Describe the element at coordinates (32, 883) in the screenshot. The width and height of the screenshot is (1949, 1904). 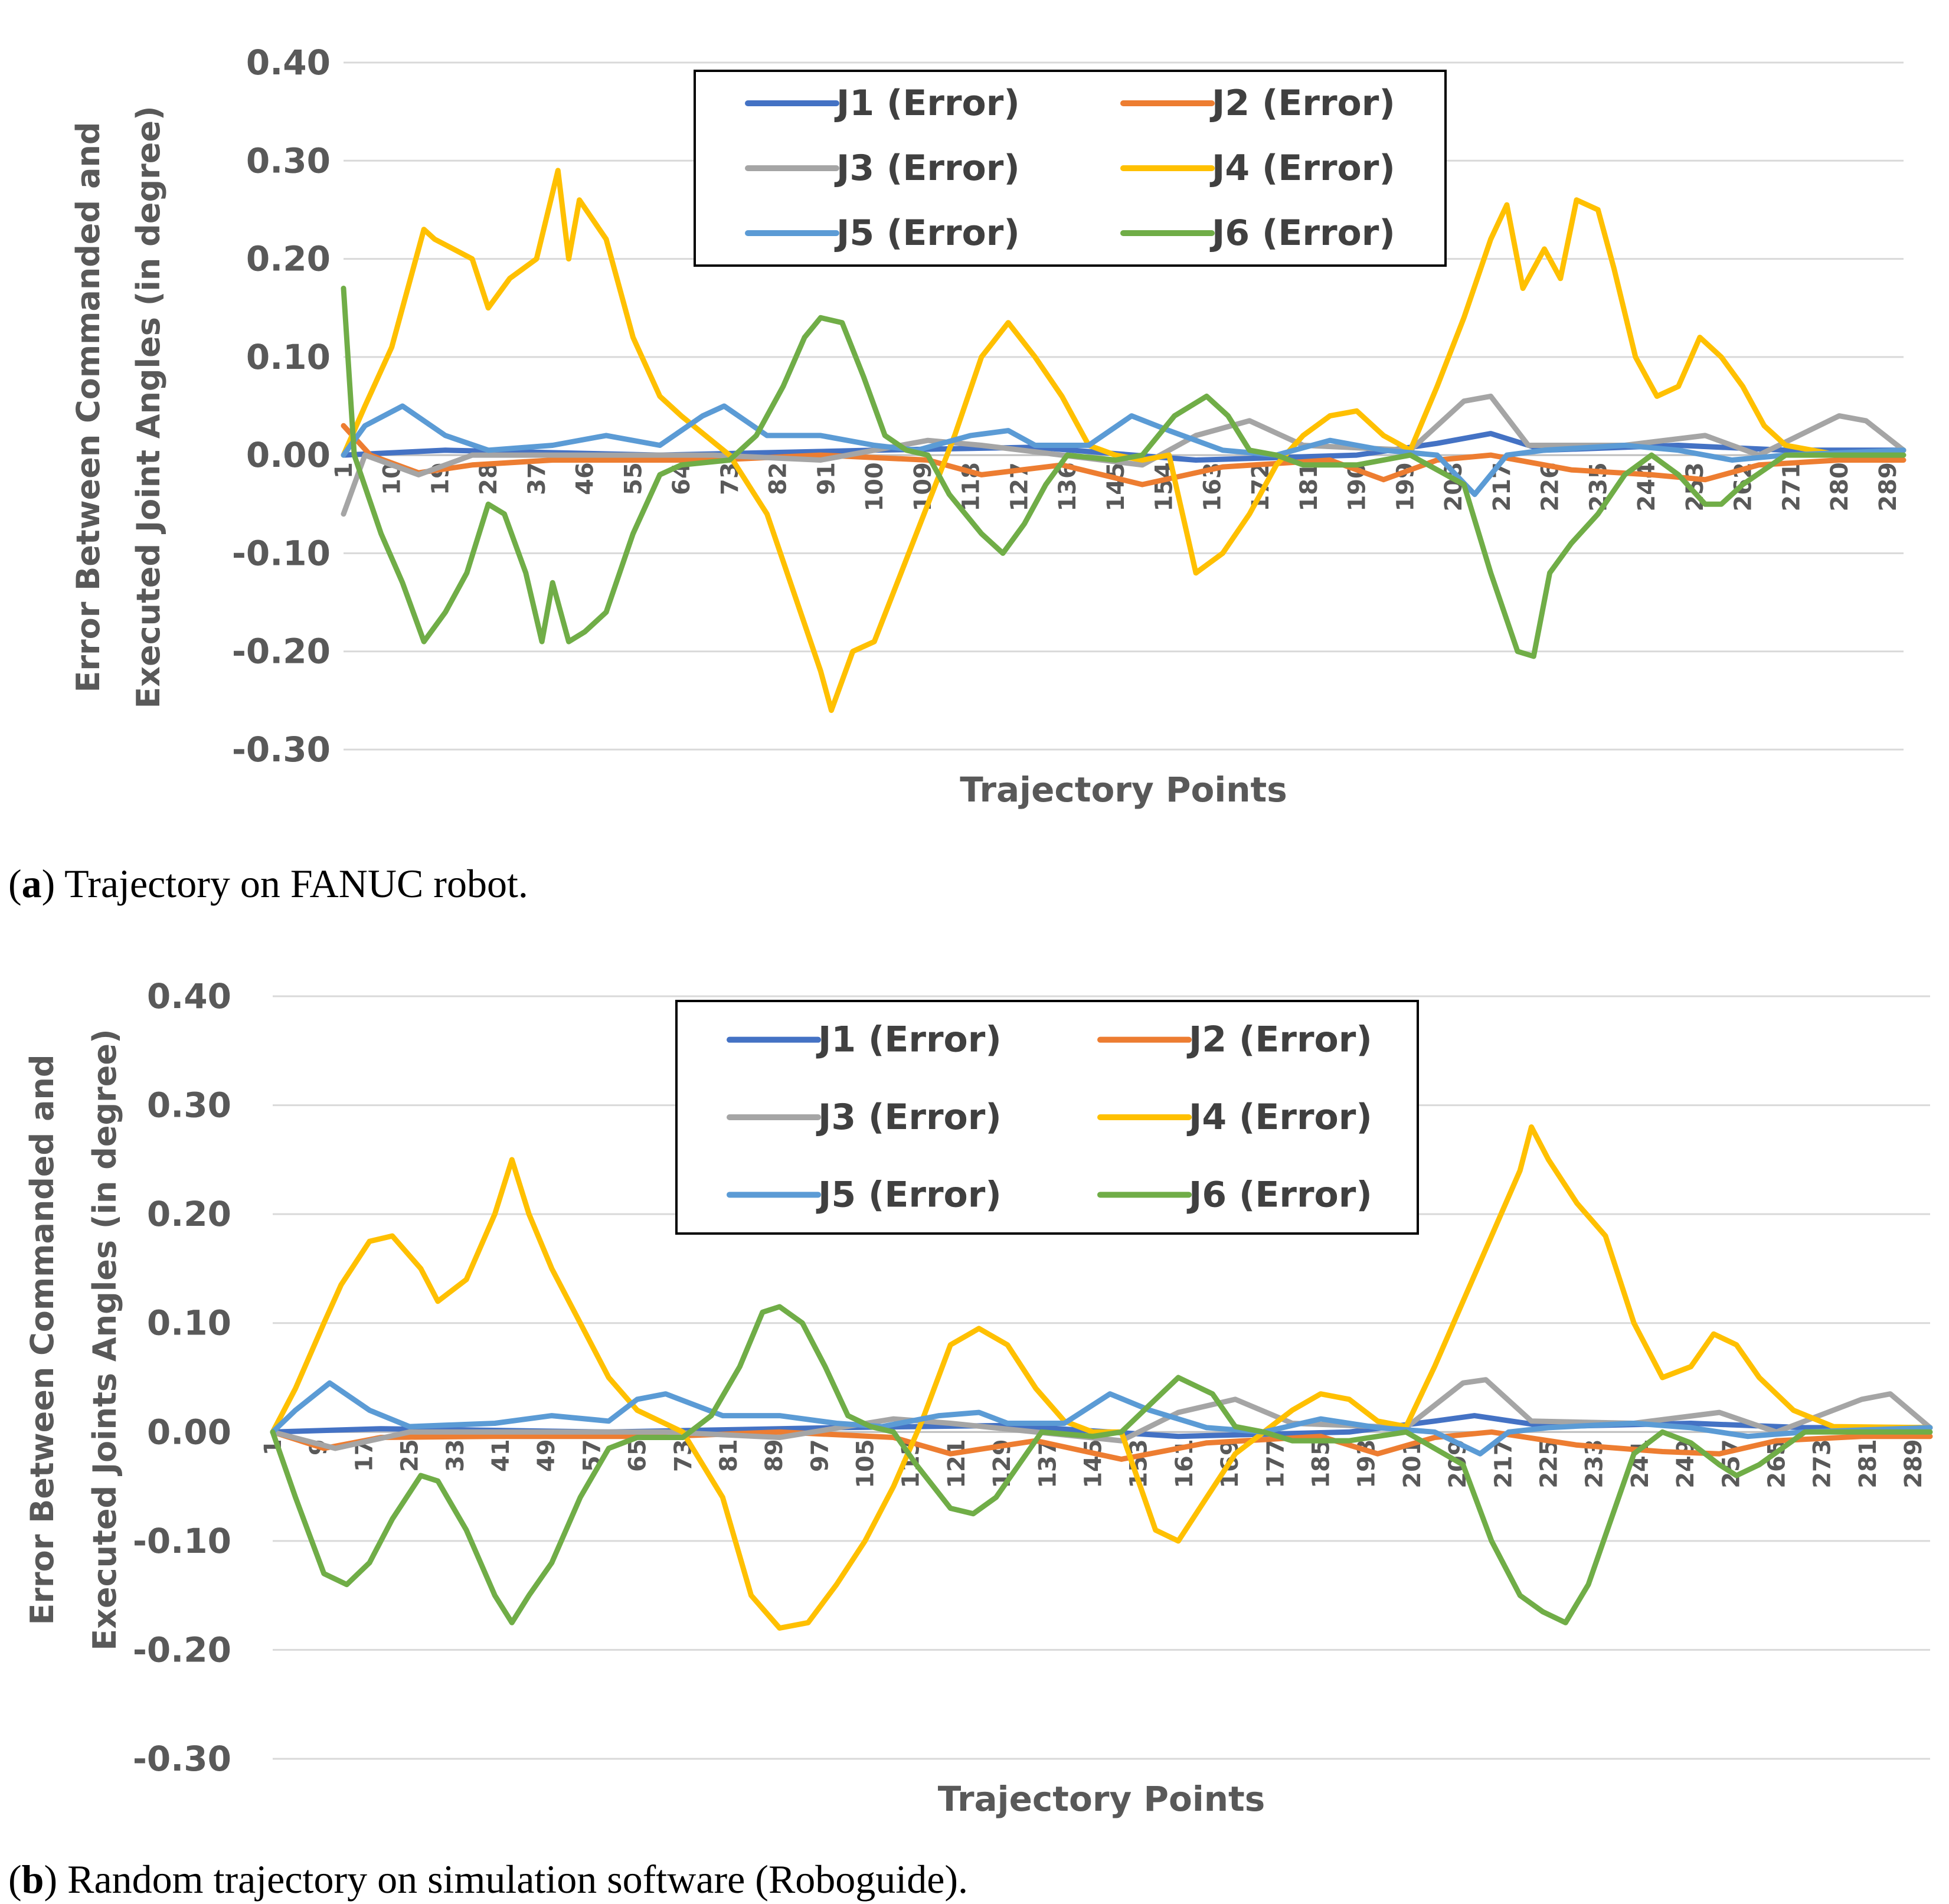
I see `caption-a-label: a` at that location.